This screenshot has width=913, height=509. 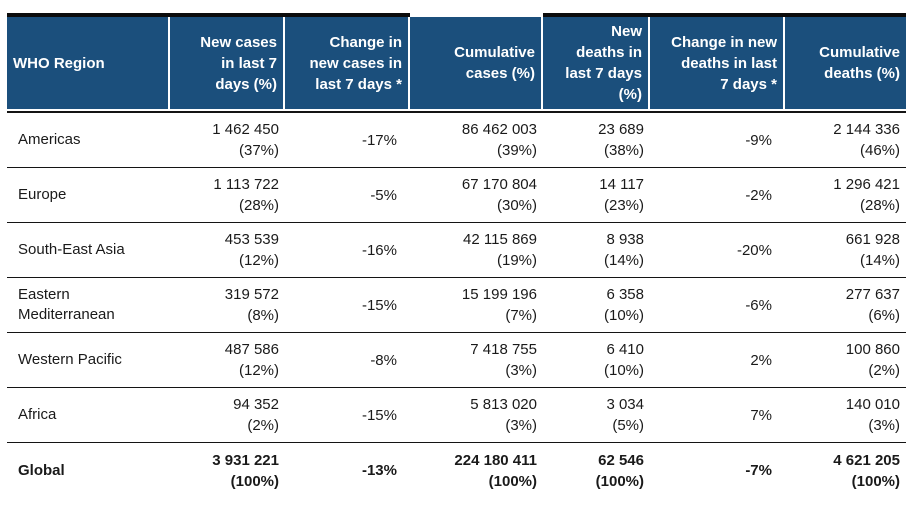 What do you see at coordinates (884, 315) in the screenshot?
I see `percent: (6%)` at bounding box center [884, 315].